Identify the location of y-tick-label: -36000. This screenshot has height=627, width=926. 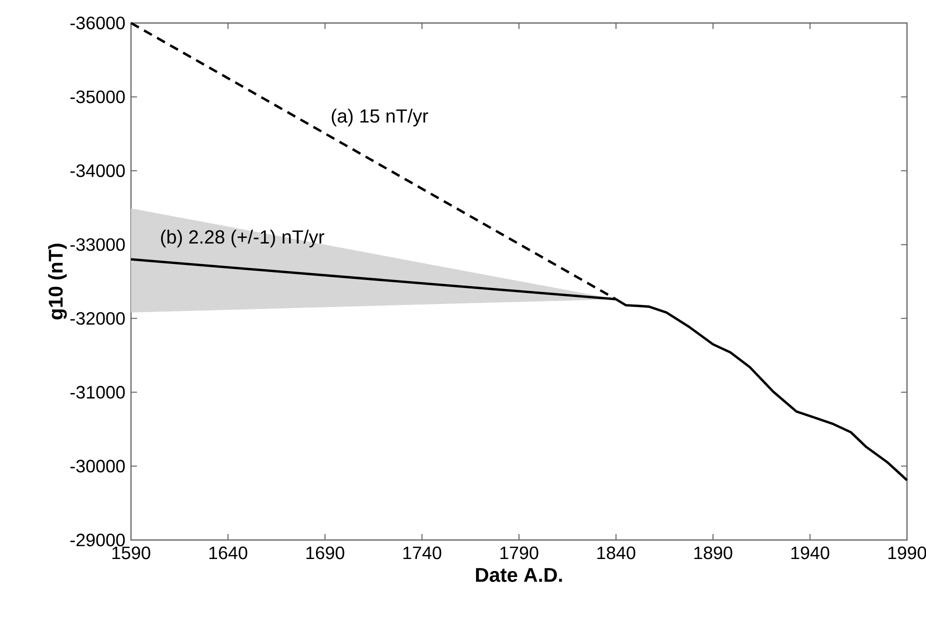
(97, 23).